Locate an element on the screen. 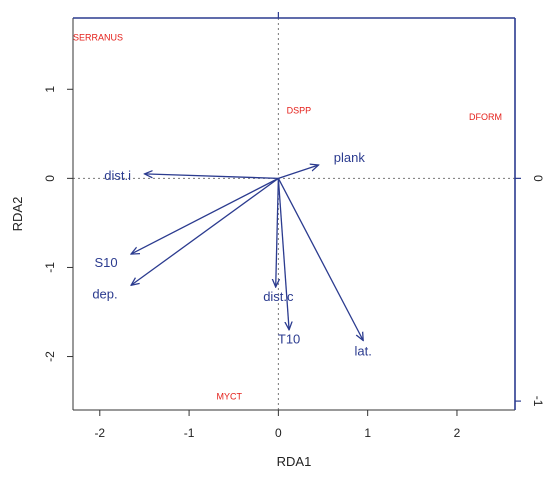  vector-arrow-dep is located at coordinates (205, 231).